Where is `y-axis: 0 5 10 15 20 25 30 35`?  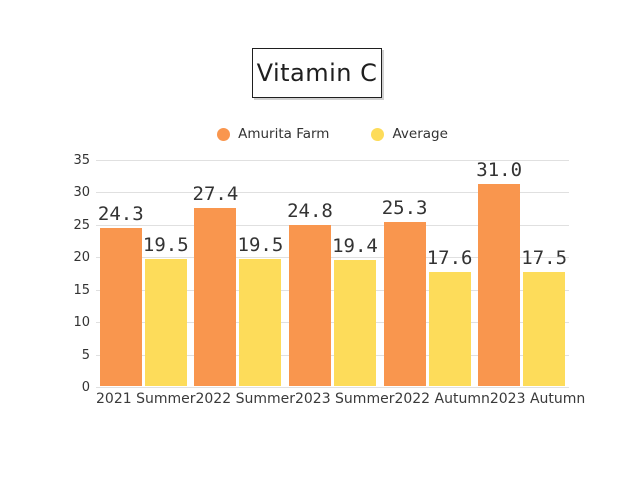
y-axis: 0 5 10 15 20 25 30 35 is located at coordinates (45, 274).